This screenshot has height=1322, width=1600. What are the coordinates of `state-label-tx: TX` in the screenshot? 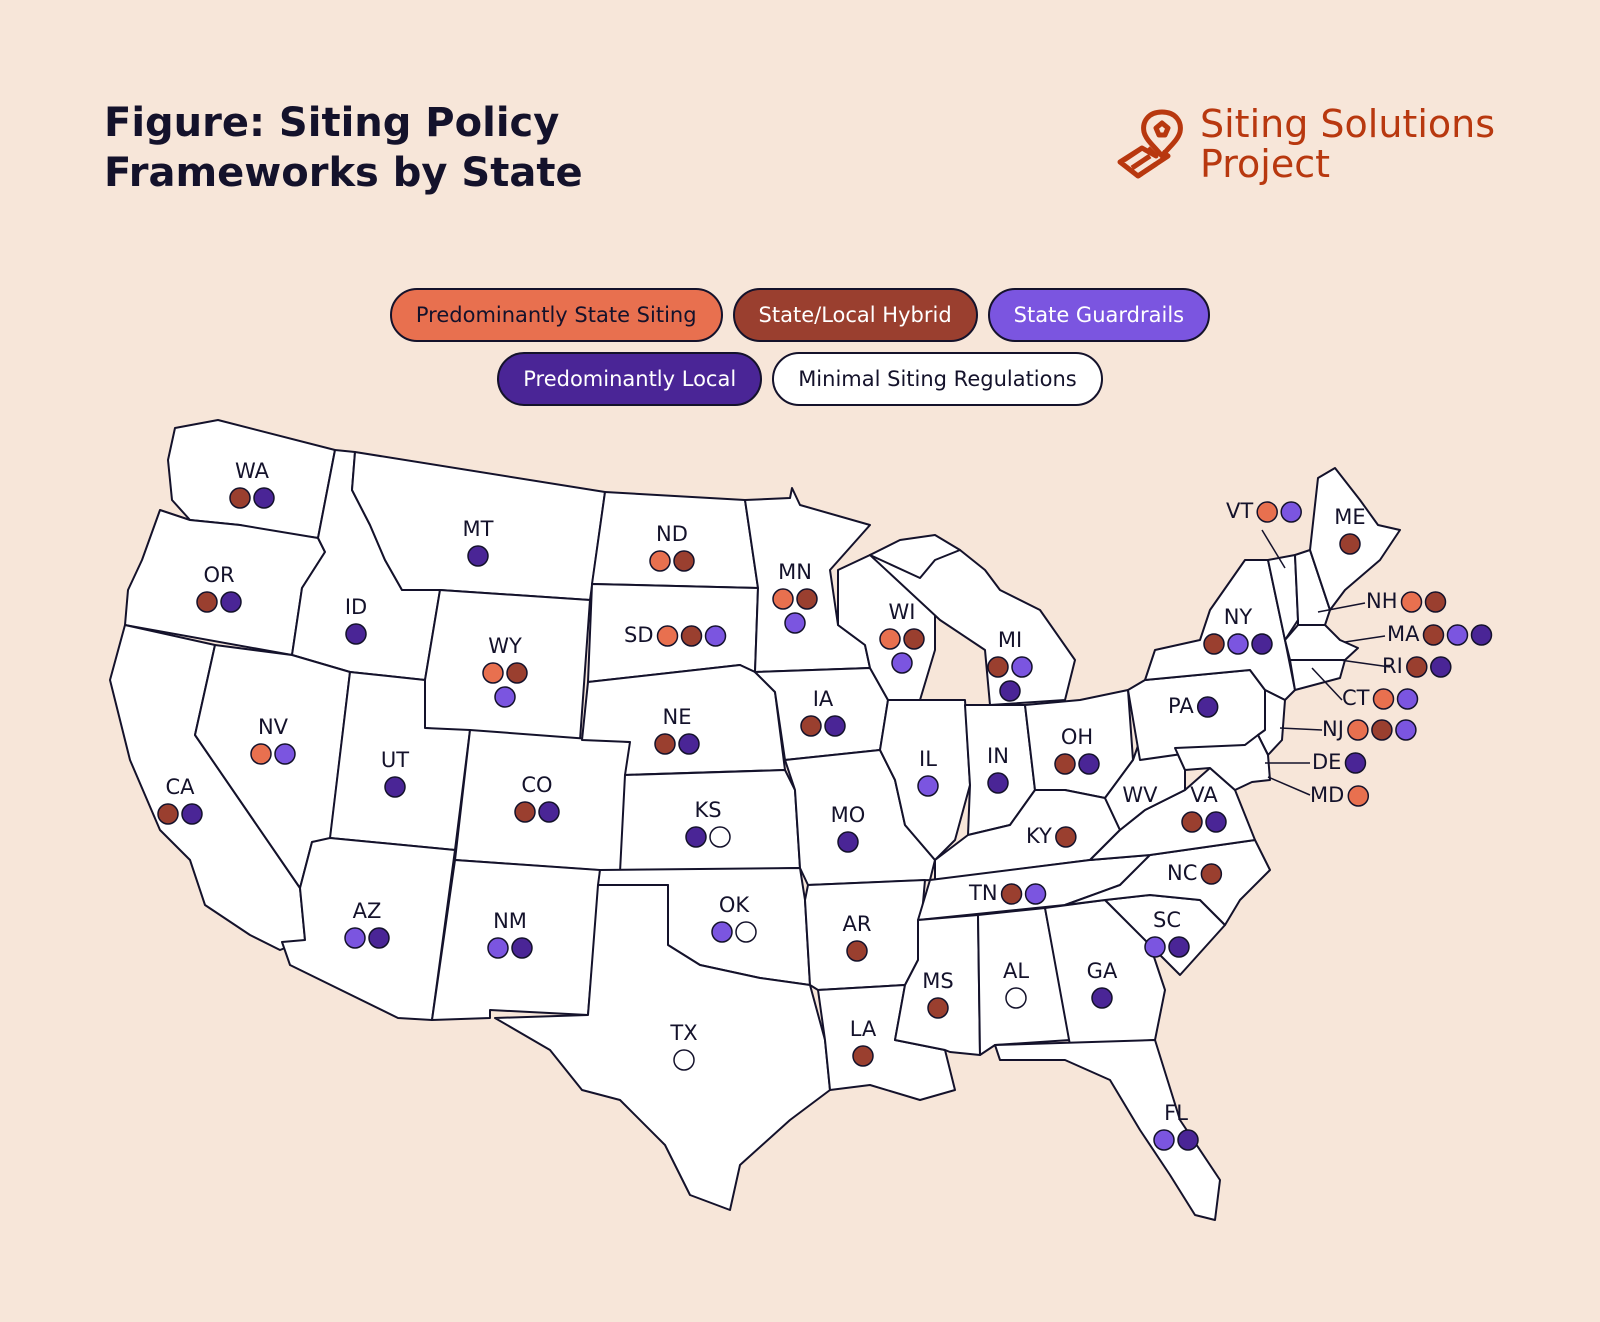 It's located at (683, 1033).